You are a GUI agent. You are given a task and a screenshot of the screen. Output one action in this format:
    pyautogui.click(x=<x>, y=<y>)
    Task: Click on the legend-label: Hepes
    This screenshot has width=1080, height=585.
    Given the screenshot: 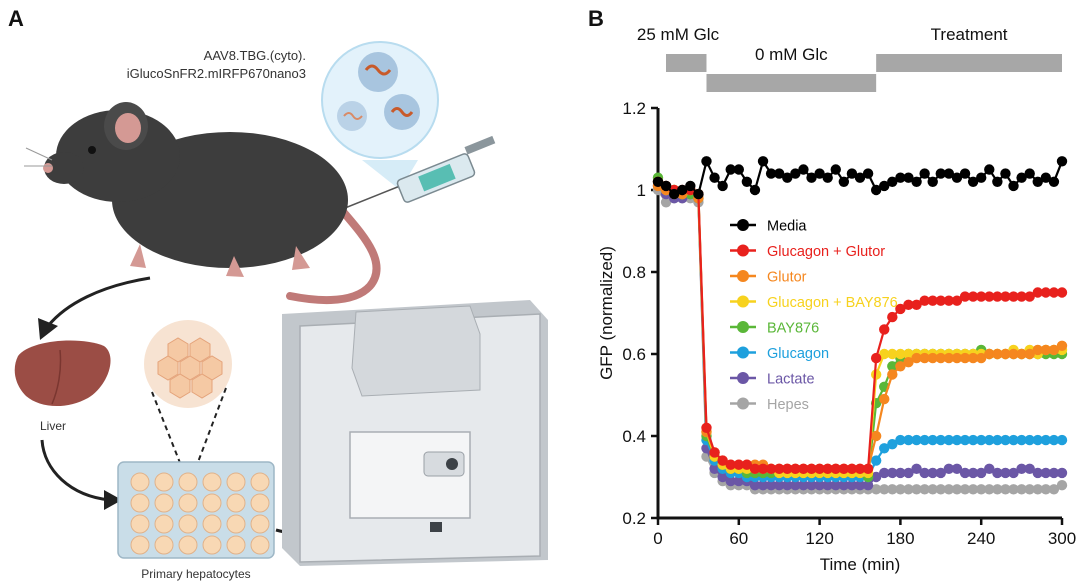 What is the action you would take?
    pyautogui.click(x=788, y=405)
    